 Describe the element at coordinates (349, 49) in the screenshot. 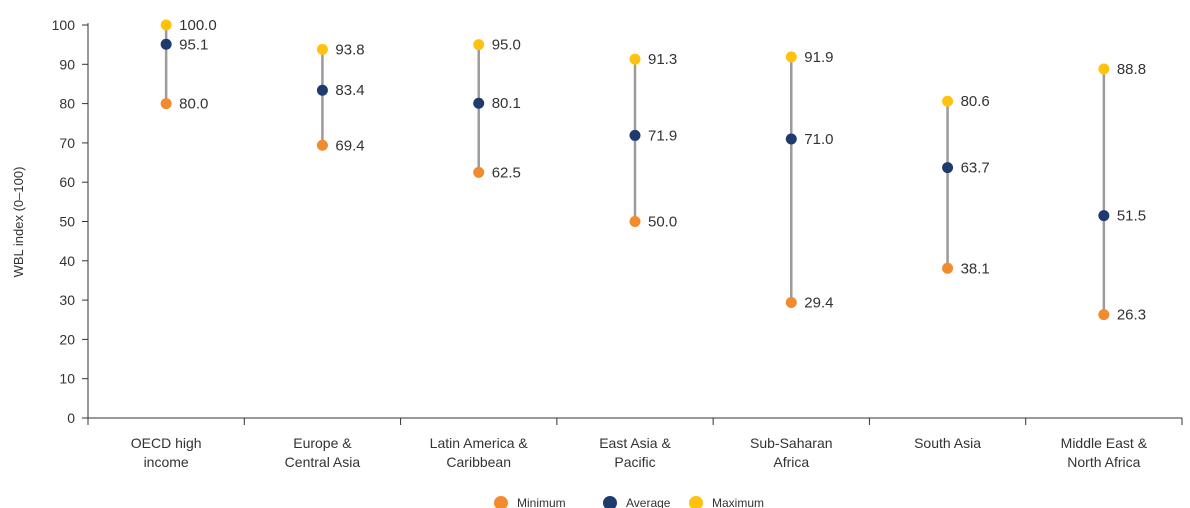

I see `maximum-value-label: 93.8` at that location.